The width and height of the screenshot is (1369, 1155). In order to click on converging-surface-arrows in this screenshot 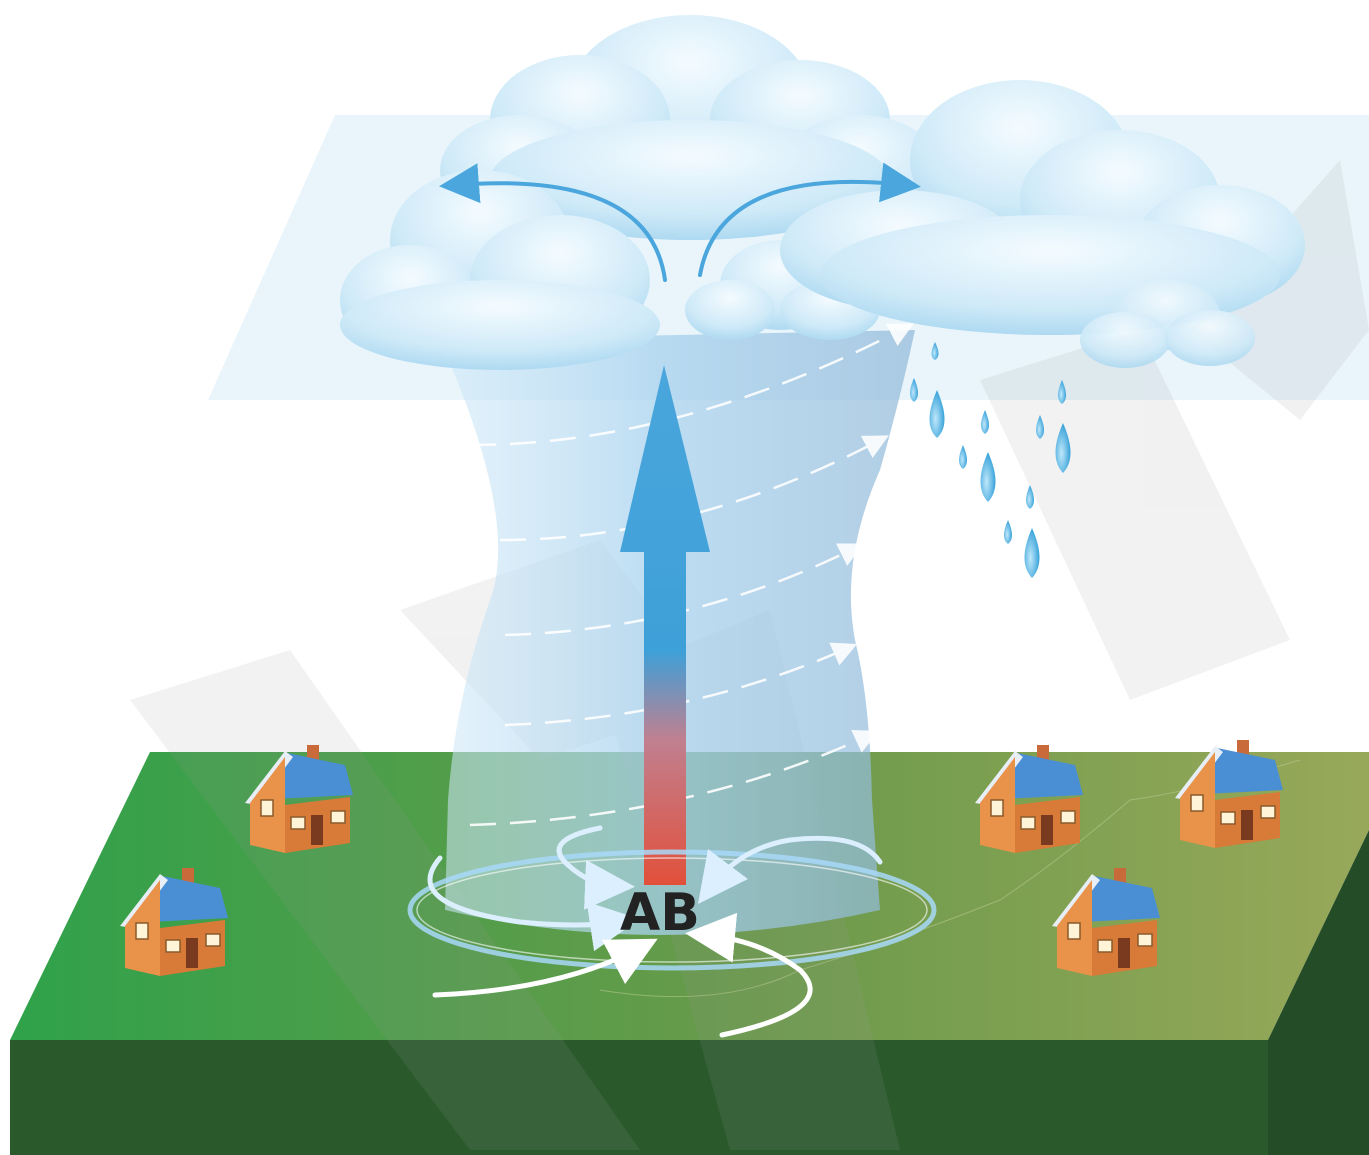, I will do `click(655, 931)`.